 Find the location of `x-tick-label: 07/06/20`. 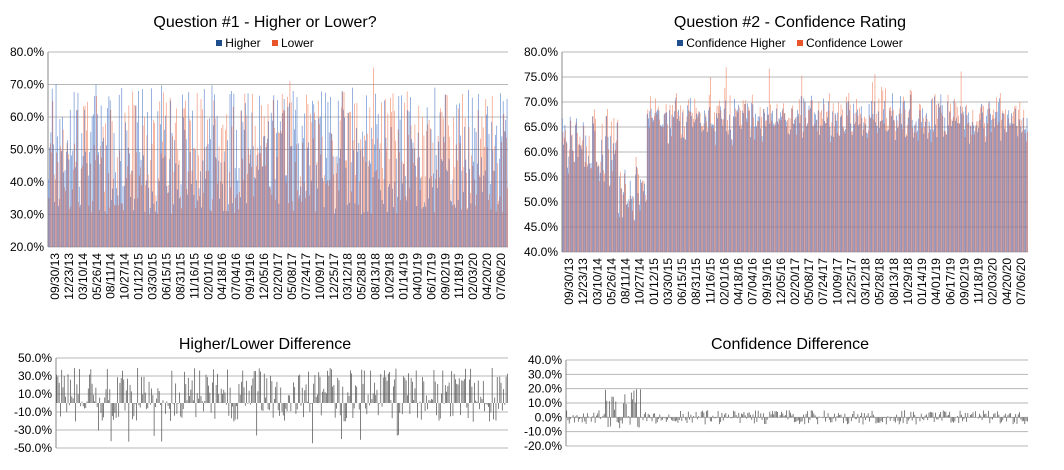

x-tick-label: 07/06/20 is located at coordinates (1021, 281).